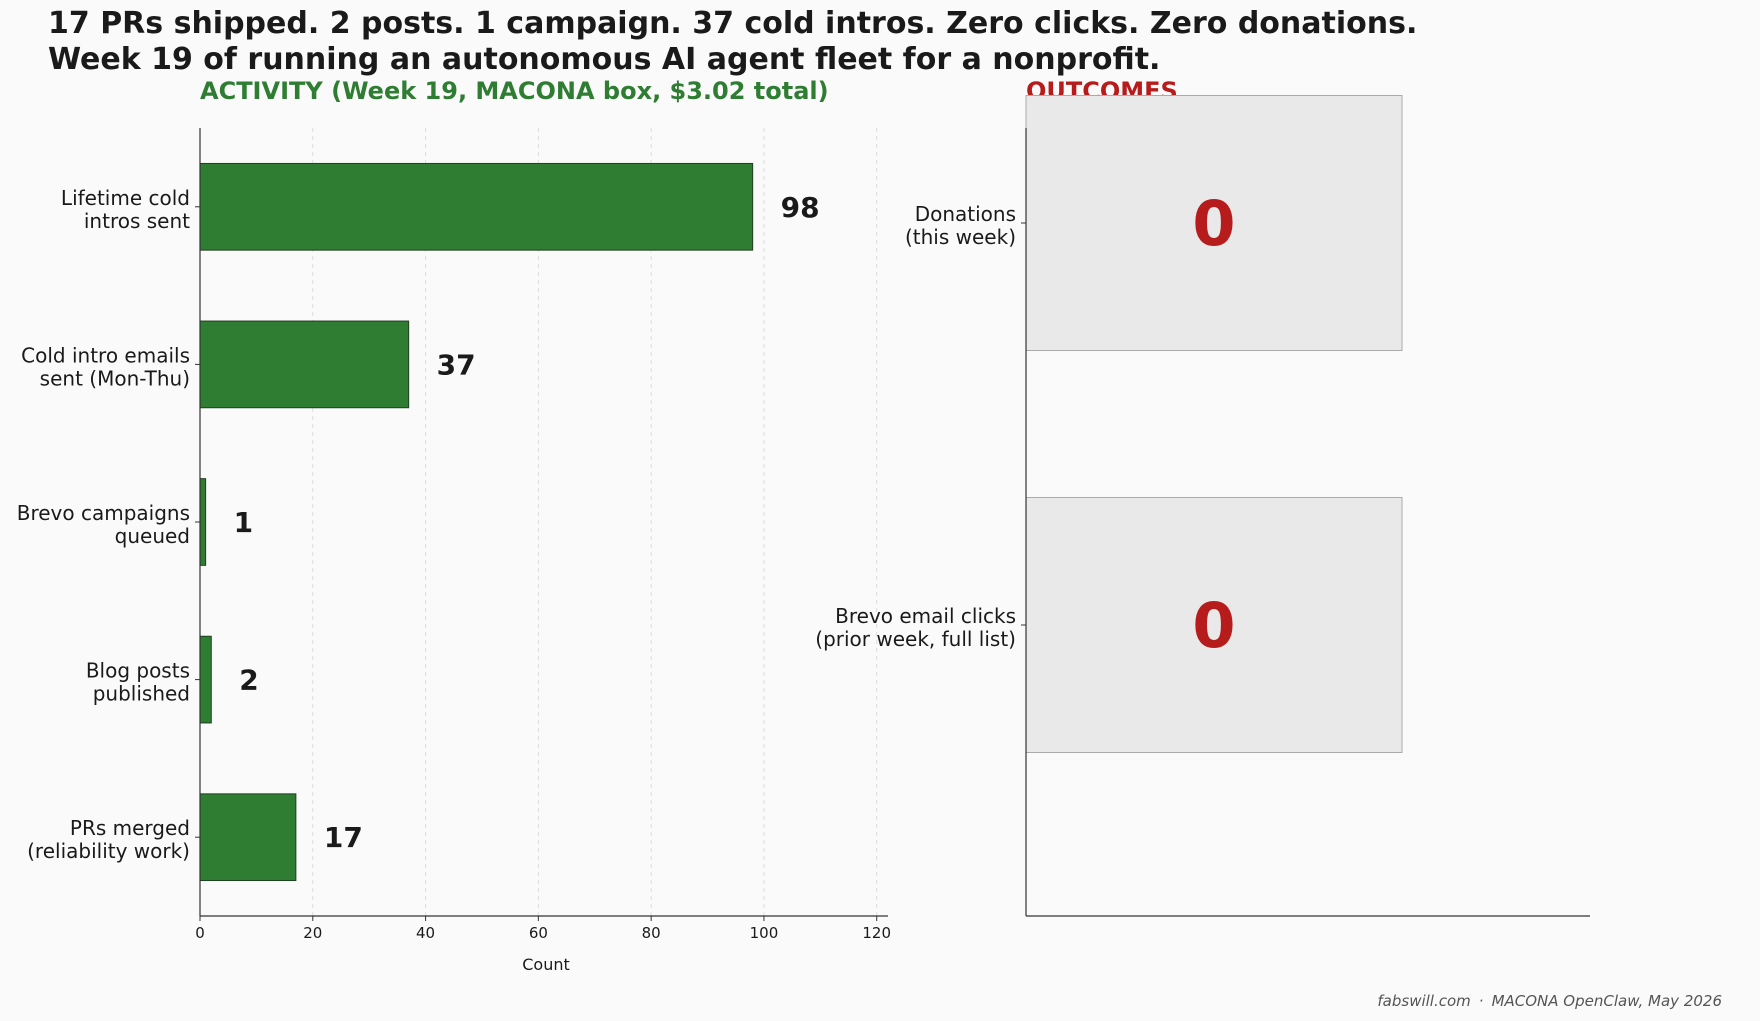  Describe the element at coordinates (456, 364) in the screenshot. I see `activity-value-label: 37` at that location.